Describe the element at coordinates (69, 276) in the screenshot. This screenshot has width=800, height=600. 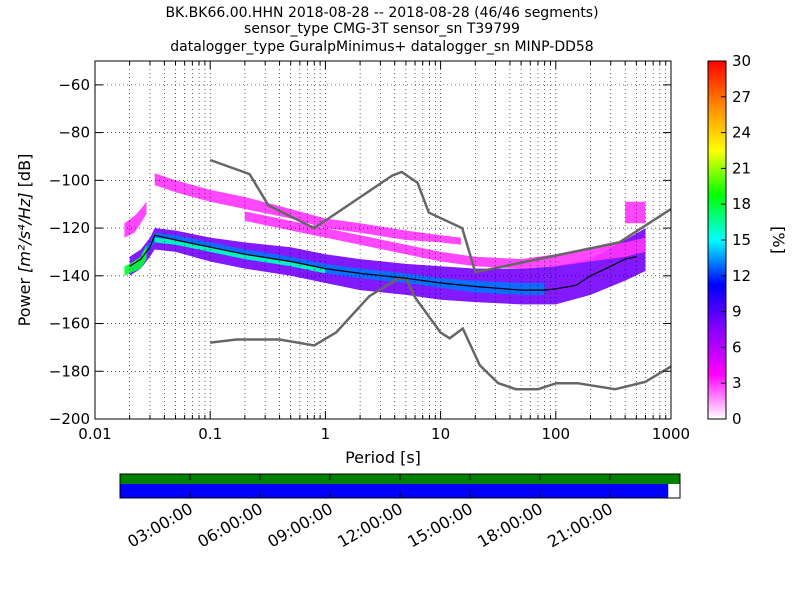
I see `y-tick-label: −140` at that location.